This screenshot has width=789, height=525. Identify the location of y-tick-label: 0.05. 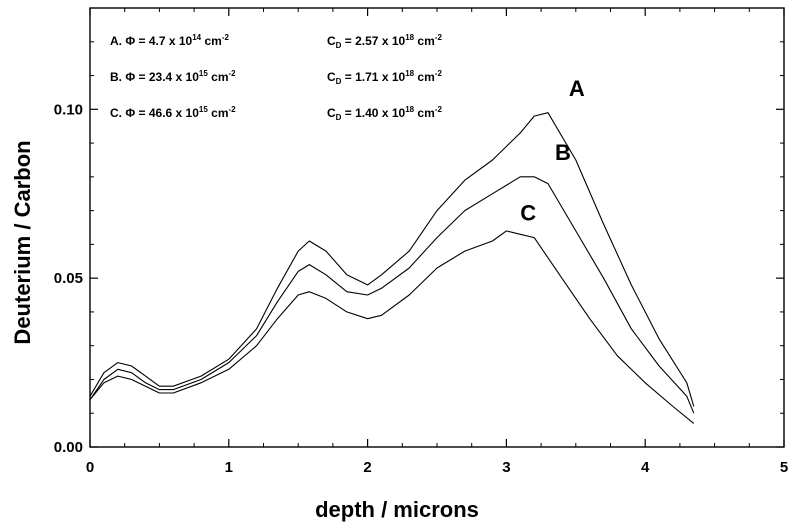
(68, 278).